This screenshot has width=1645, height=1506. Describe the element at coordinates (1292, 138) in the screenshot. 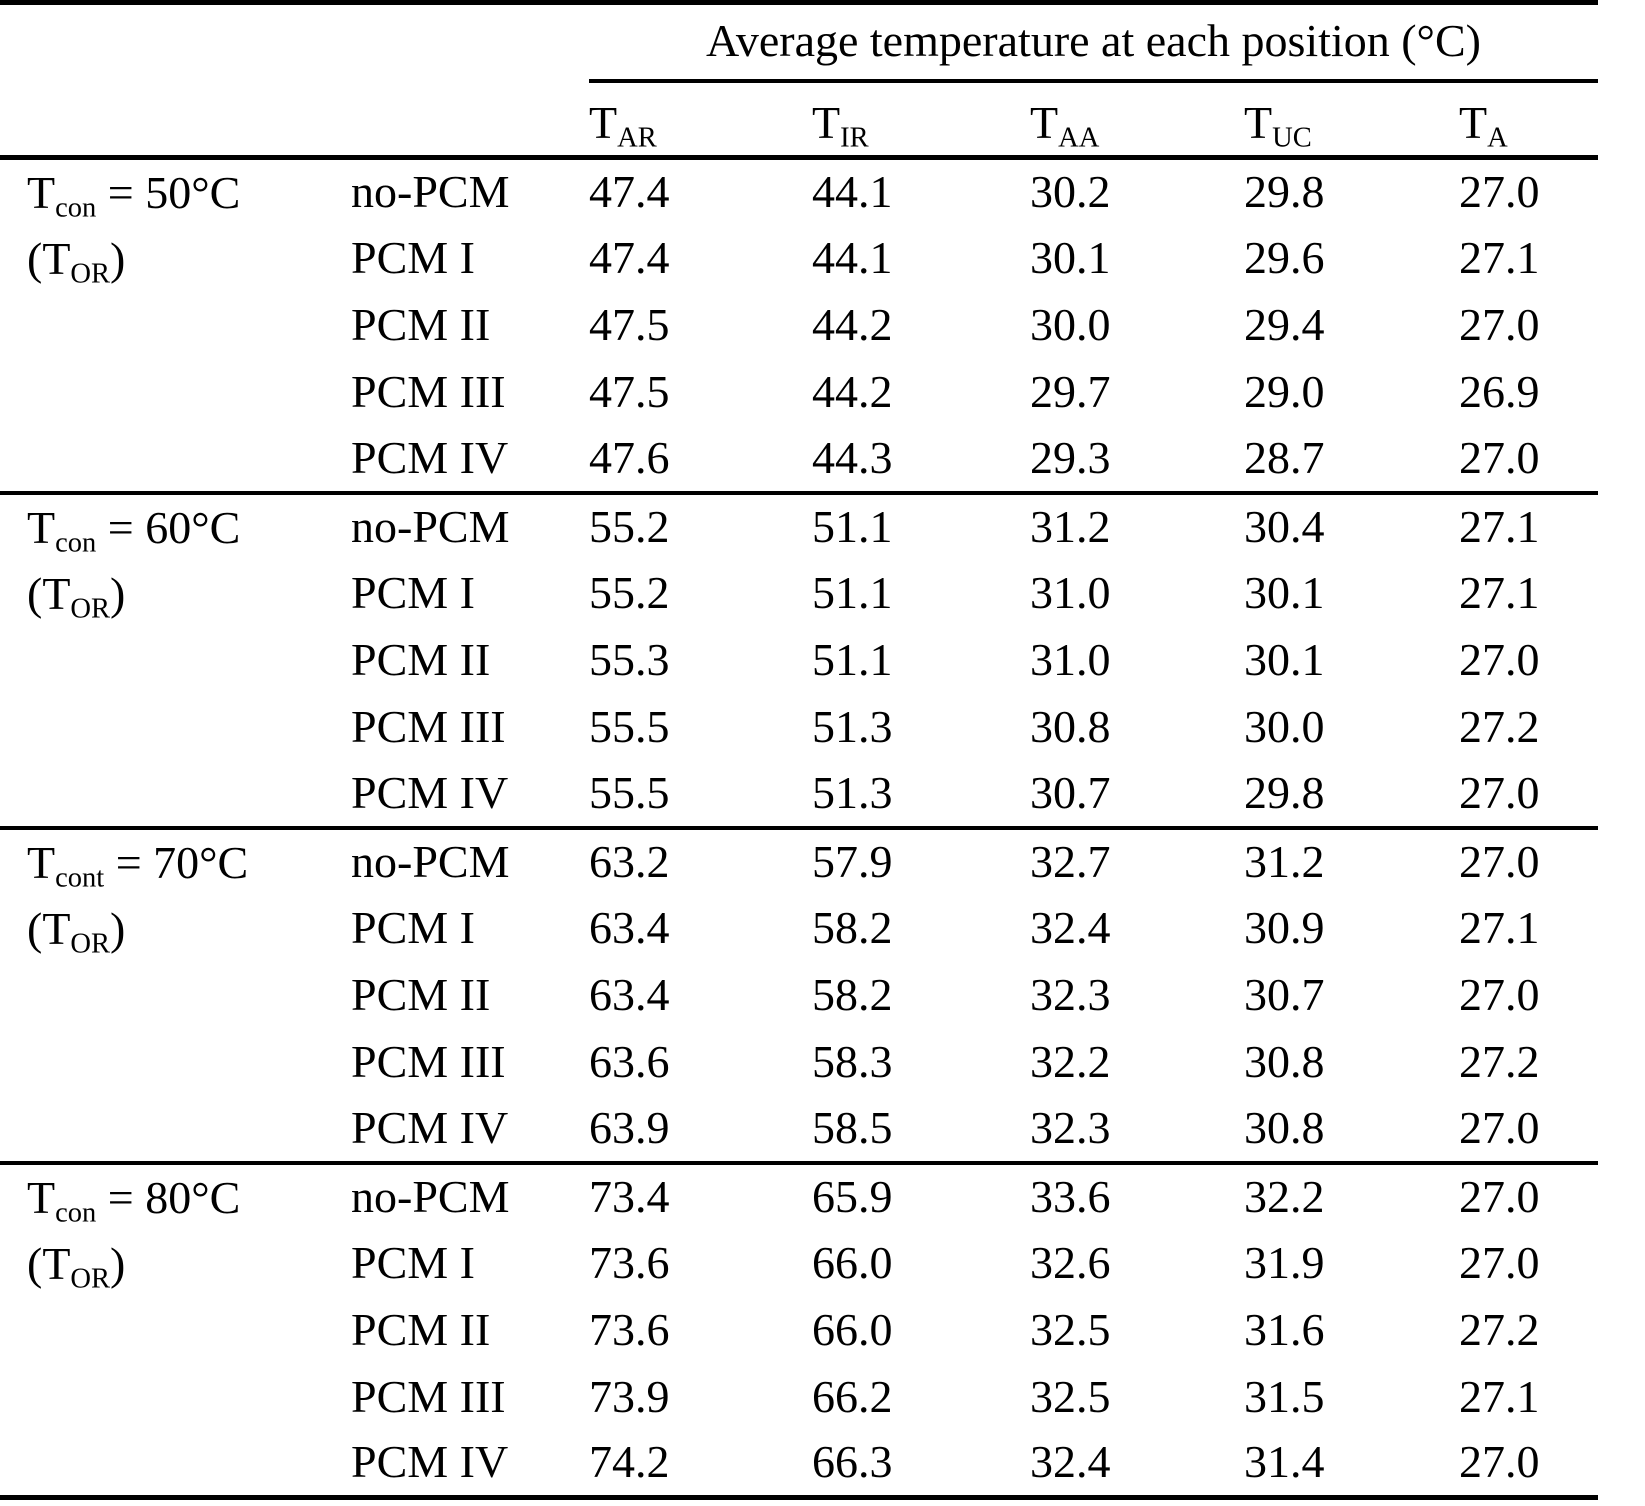

I see `column-header-subscript: UC` at that location.